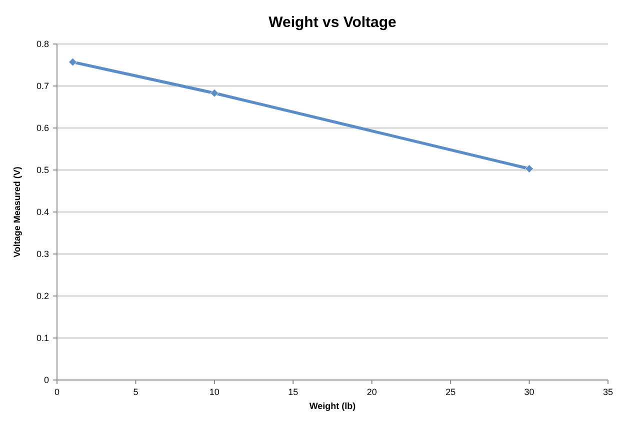  I want to click on y-tick-label: 0.1, so click(42, 338).